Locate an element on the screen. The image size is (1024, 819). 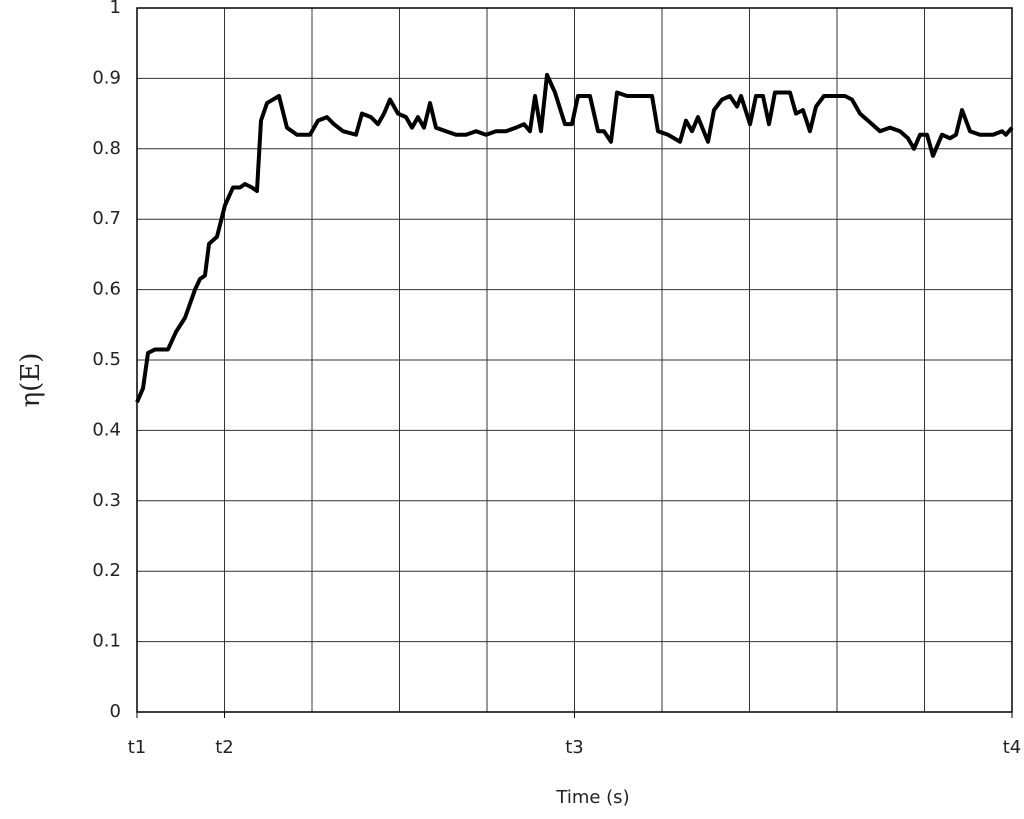
y-tick-label: 0.5 is located at coordinates (106, 359).